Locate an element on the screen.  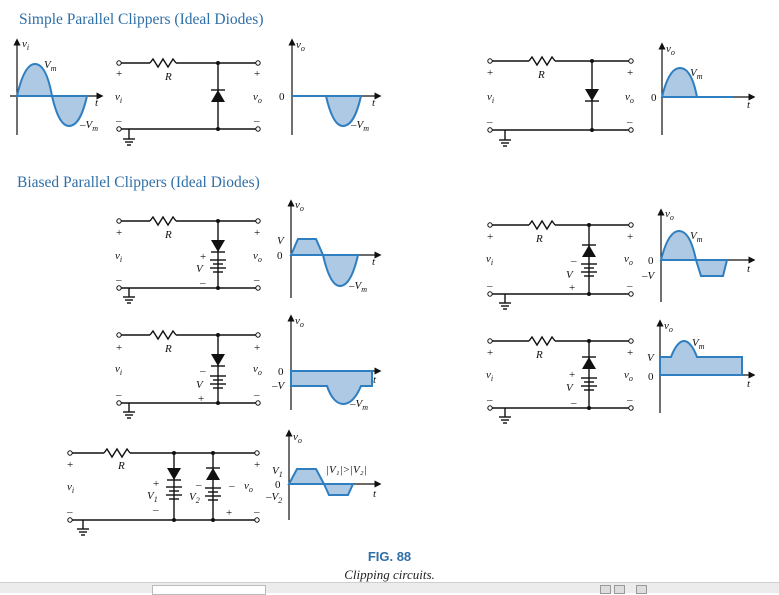
svg-text: –V is located at coordinates (648, 276).